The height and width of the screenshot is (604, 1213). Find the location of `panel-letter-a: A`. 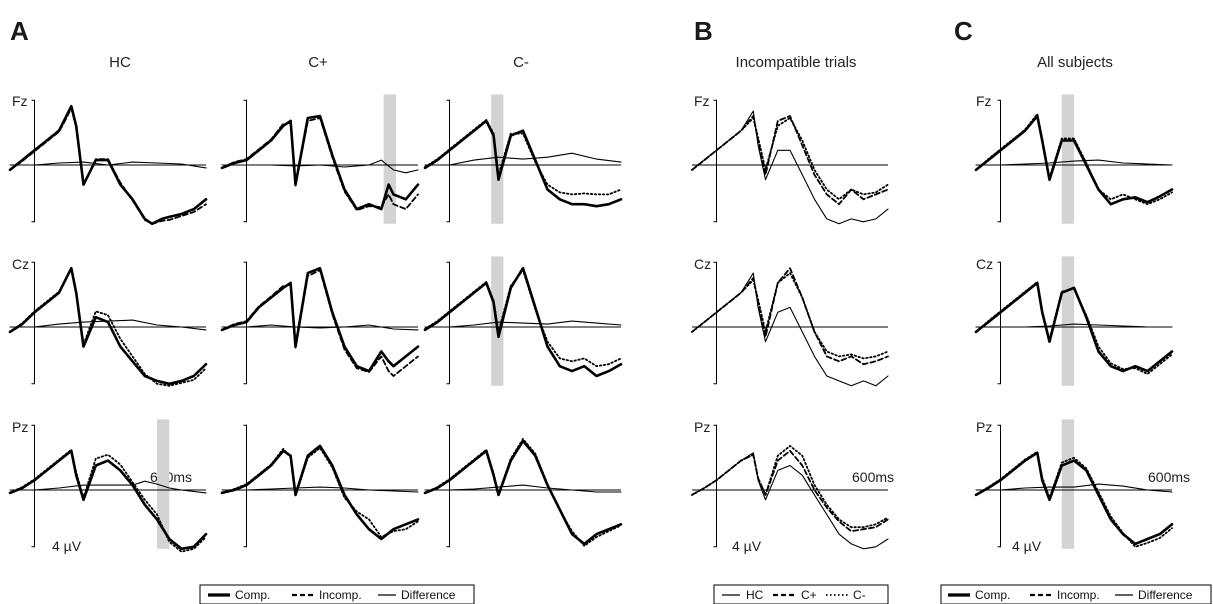

panel-letter-a: A is located at coordinates (19, 31).